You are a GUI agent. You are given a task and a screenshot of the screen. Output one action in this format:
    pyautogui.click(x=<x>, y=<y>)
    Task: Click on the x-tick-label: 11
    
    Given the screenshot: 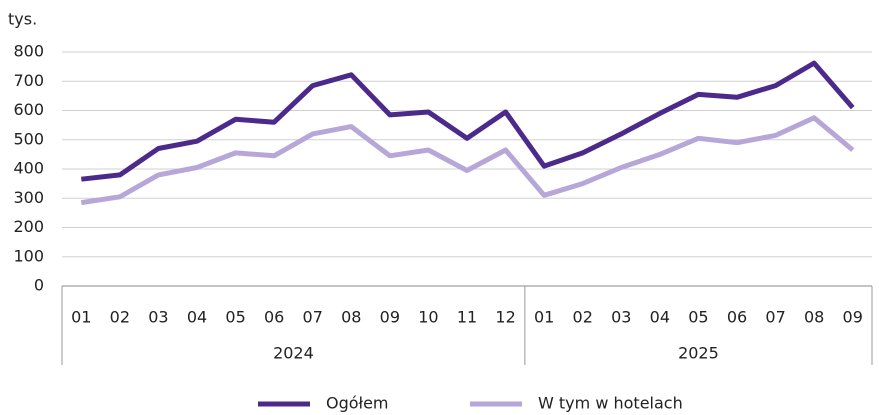 What is the action you would take?
    pyautogui.click(x=467, y=317)
    